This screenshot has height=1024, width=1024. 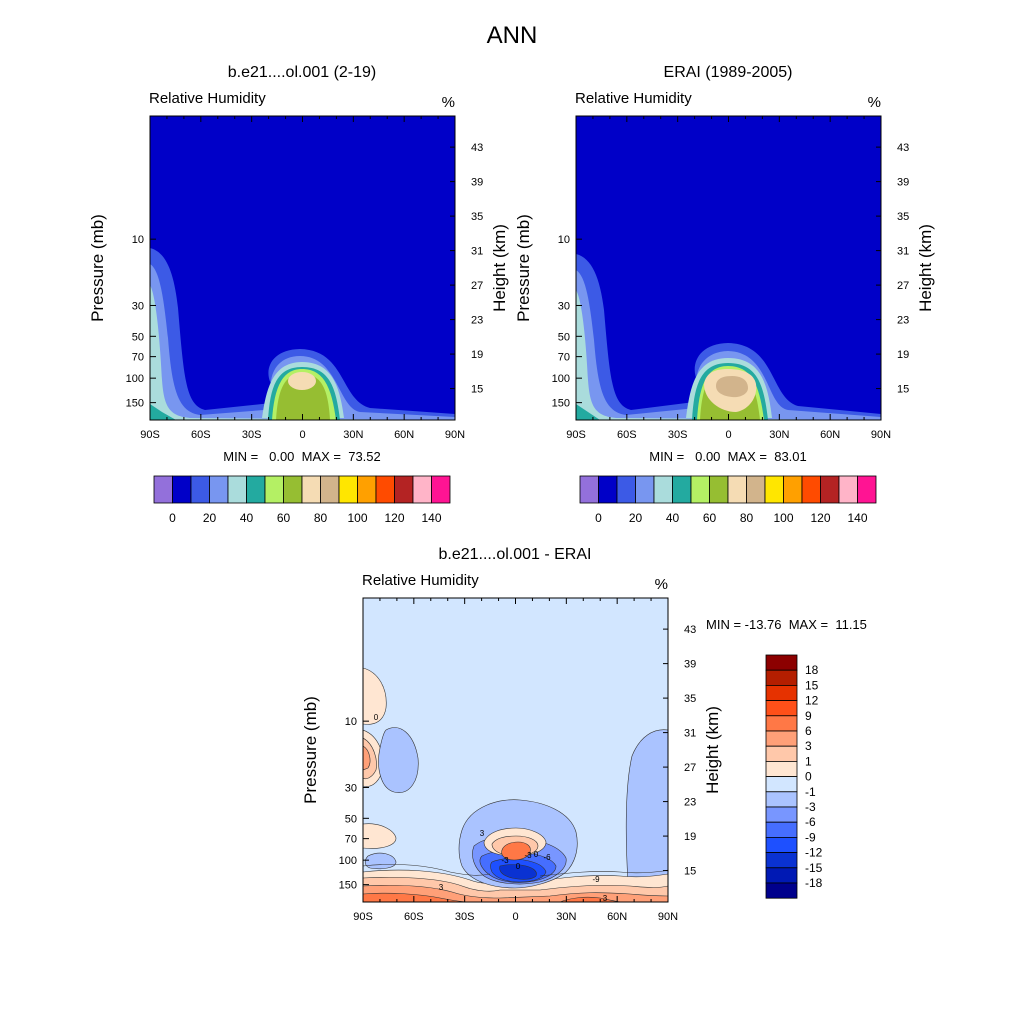 I want to click on colorbar-label: -3, so click(x=810, y=807).